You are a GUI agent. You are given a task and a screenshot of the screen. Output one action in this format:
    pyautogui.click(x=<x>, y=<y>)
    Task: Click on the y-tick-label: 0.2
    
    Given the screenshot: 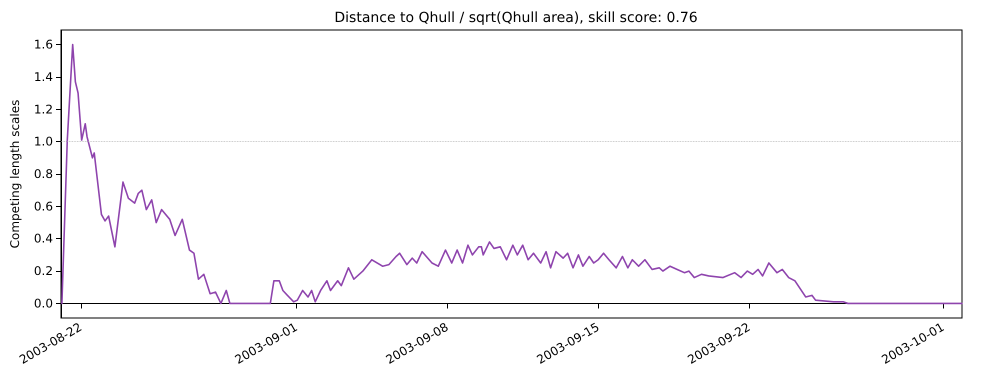 What is the action you would take?
    pyautogui.click(x=43, y=271)
    